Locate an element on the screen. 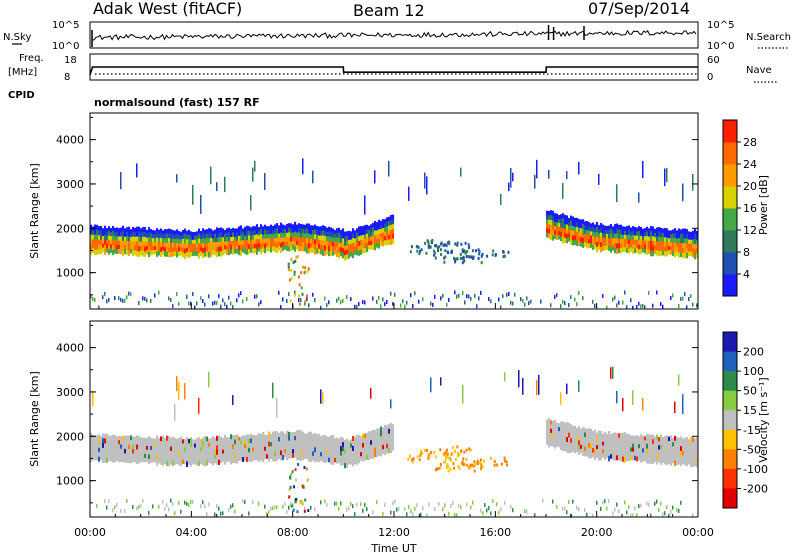  x-tick-label: 00:00 is located at coordinates (90, 532).